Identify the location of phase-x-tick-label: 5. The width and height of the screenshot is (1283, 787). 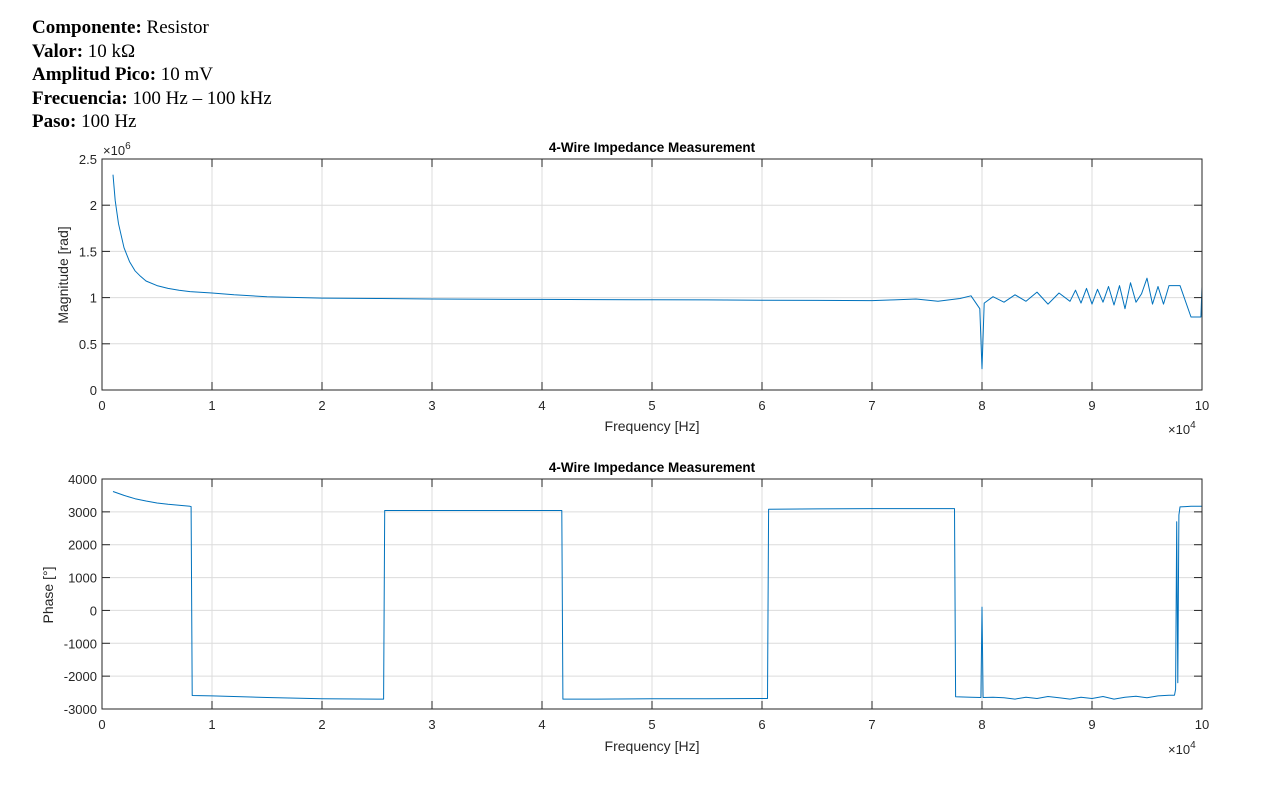
(651, 724).